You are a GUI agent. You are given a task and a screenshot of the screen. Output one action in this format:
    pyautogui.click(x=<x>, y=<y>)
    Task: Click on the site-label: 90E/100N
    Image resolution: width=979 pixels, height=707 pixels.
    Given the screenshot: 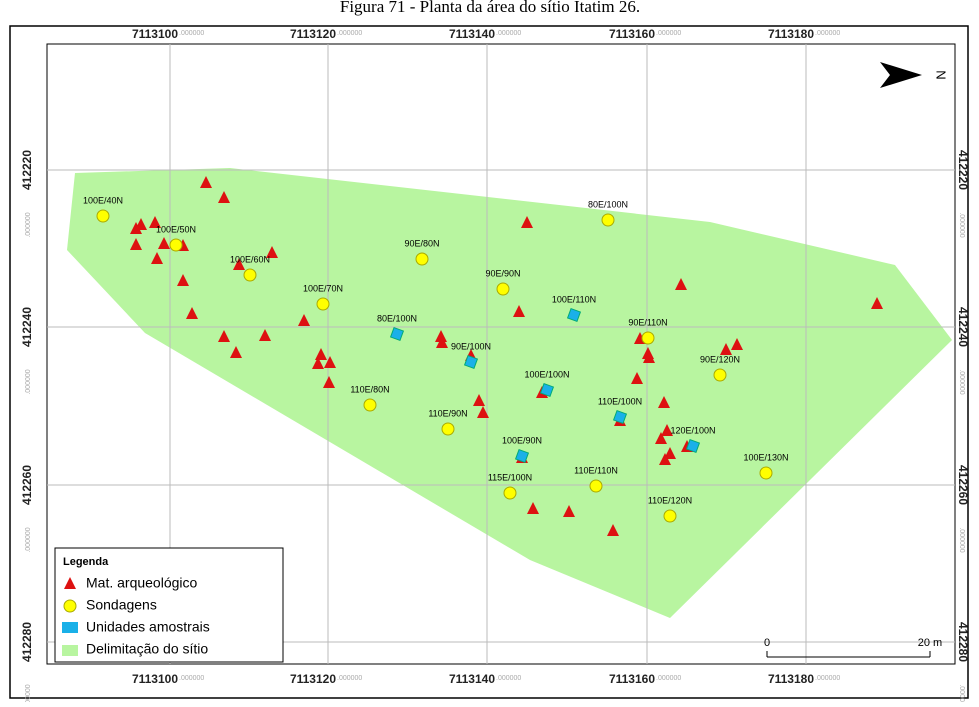 What is the action you would take?
    pyautogui.click(x=471, y=346)
    